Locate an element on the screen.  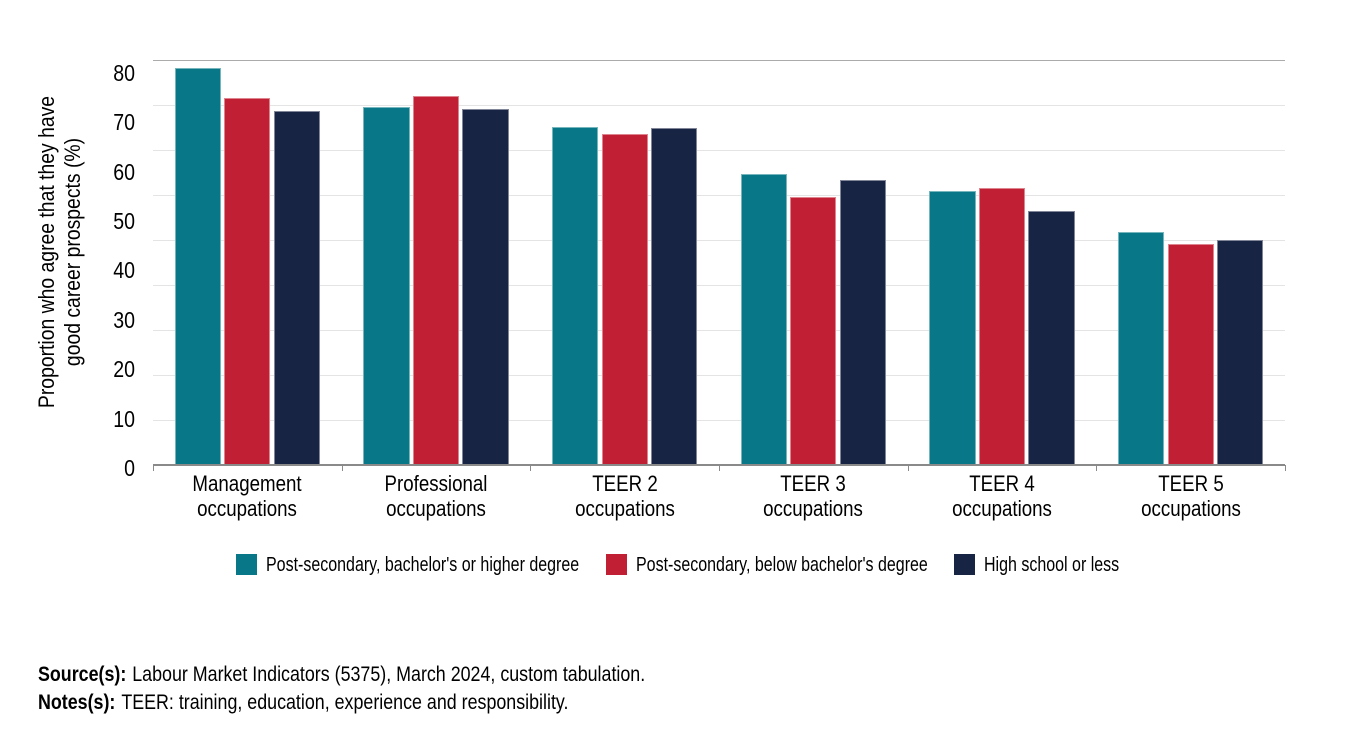
y-tick-label-50: 50 is located at coordinates (124, 221).